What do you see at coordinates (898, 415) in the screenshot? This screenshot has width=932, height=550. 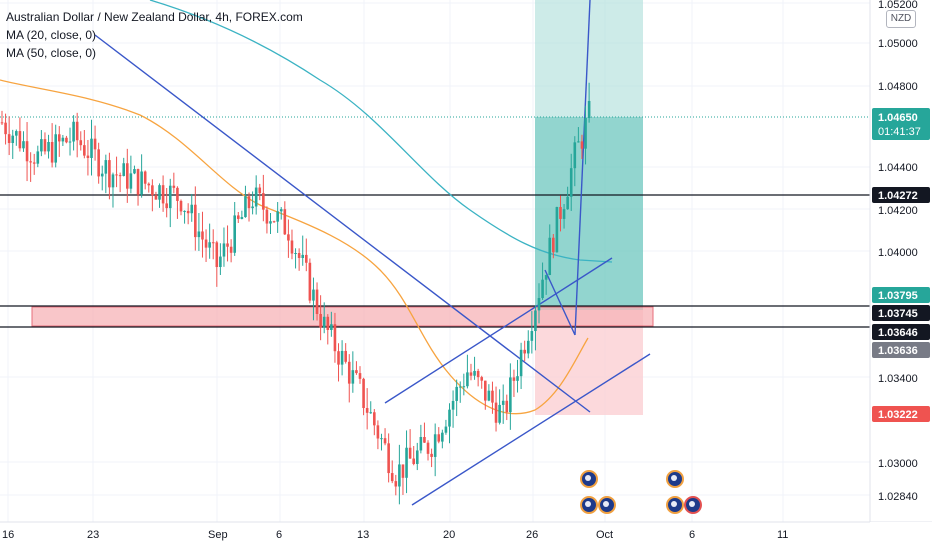 I see `stop-label: 1.03222` at bounding box center [898, 415].